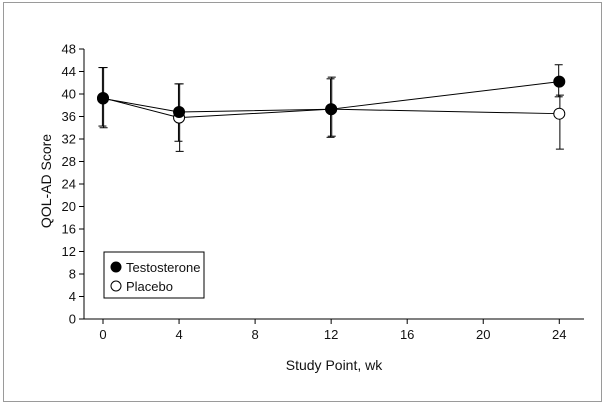  Describe the element at coordinates (46, 181) in the screenshot. I see `y-axis-label: QOL-AD Score` at that location.